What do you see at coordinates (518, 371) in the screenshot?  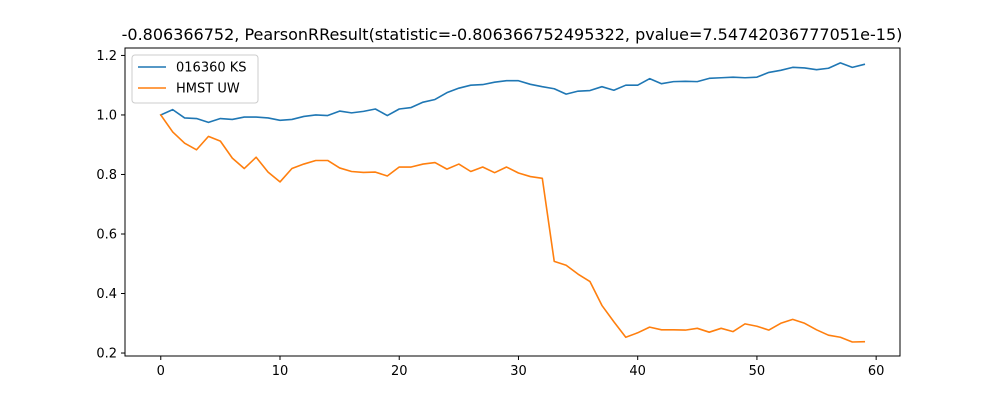 I see `x-tick-label: 30` at bounding box center [518, 371].